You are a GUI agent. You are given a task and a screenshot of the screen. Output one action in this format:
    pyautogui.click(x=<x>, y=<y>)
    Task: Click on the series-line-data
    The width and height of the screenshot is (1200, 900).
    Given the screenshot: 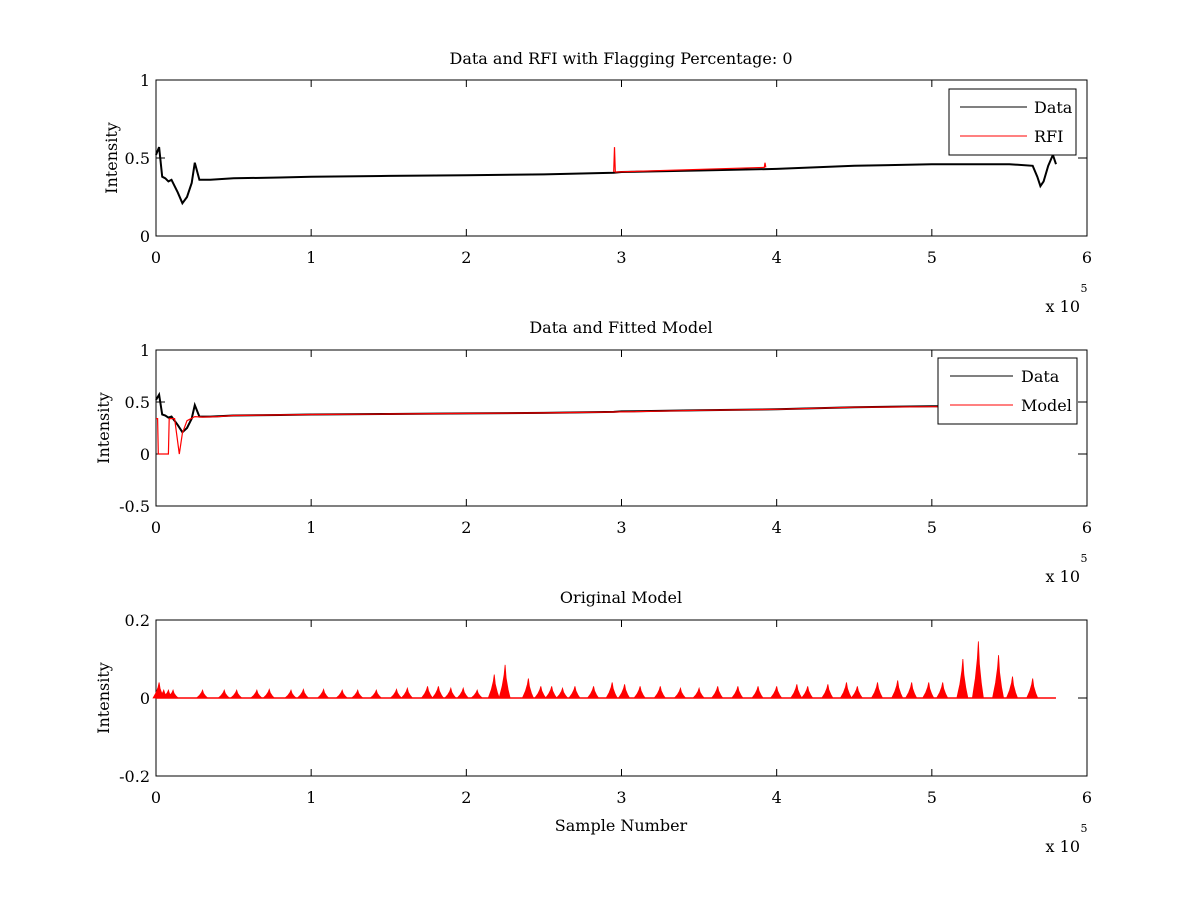 What is the action you would take?
    pyautogui.click(x=606, y=412)
    